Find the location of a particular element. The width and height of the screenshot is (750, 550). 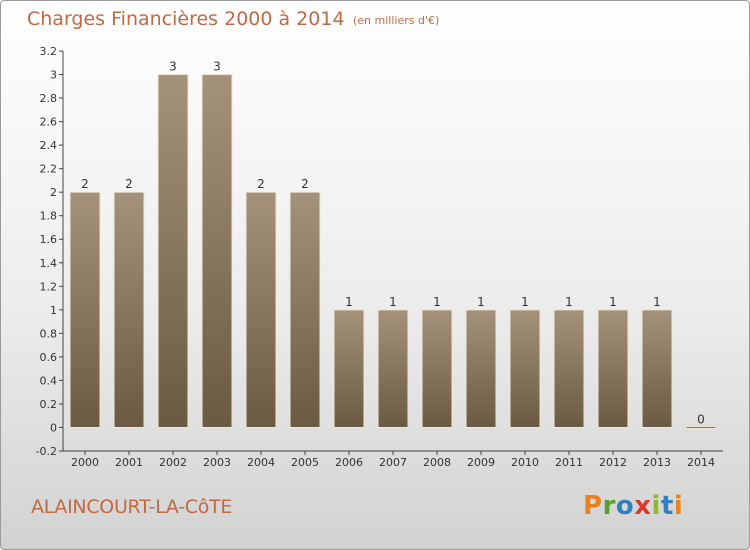

y-tick-label: 2 is located at coordinates (53, 192).